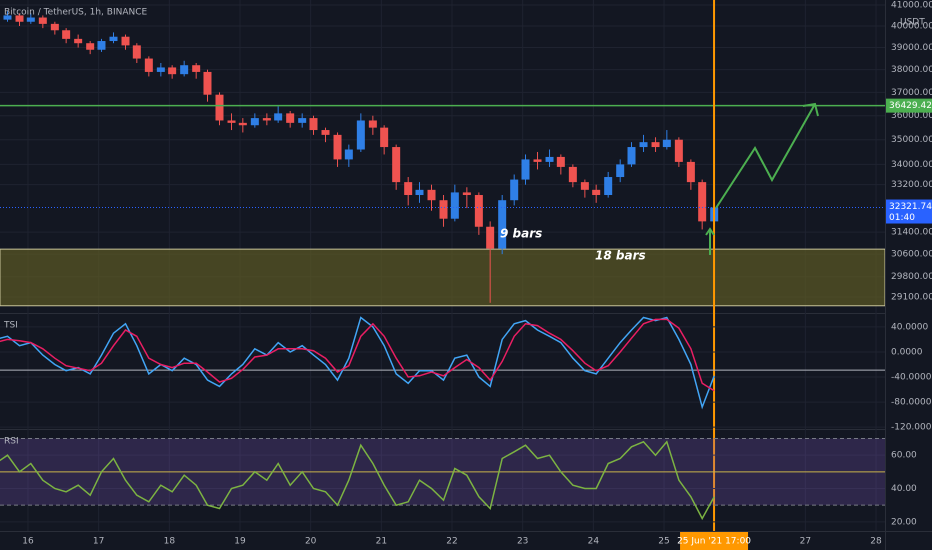 The height and width of the screenshot is (550, 932). I want to click on y-tick-label: 35000.00, so click(911, 140).